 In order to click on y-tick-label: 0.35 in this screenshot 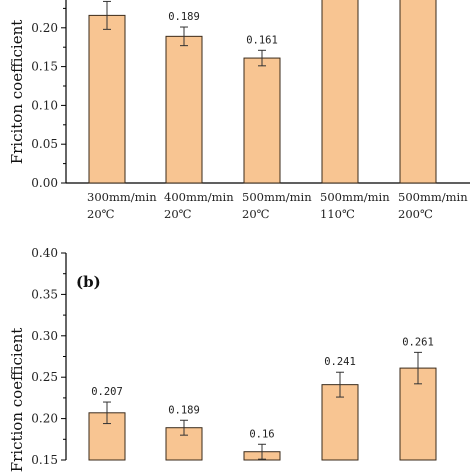, I will do `click(44, 294)`.